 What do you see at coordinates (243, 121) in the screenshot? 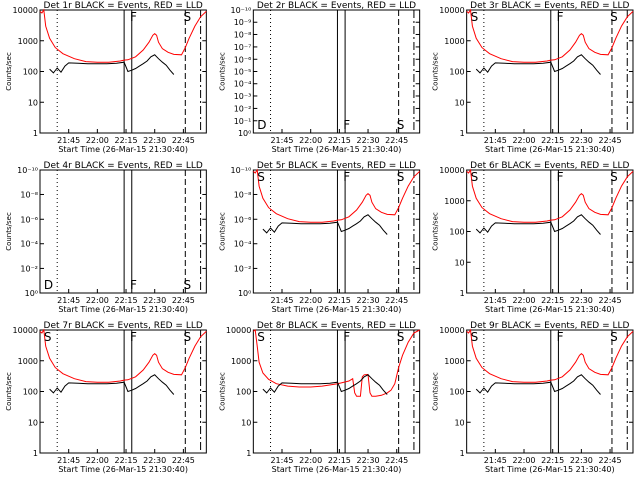
I see `y-tick-label: 10⁻¹` at bounding box center [243, 121].